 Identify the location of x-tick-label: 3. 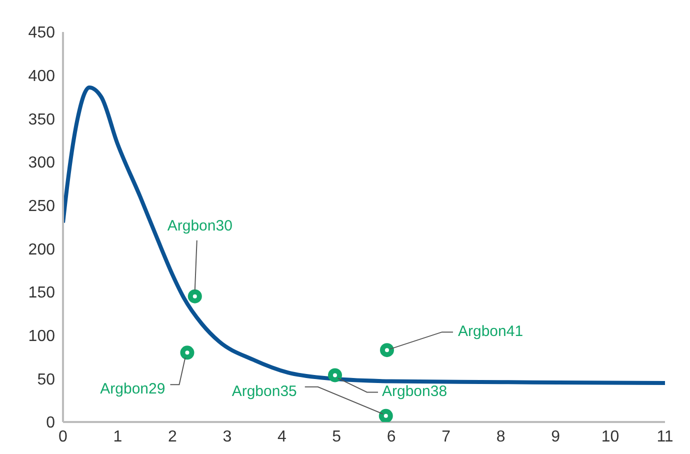
(227, 437).